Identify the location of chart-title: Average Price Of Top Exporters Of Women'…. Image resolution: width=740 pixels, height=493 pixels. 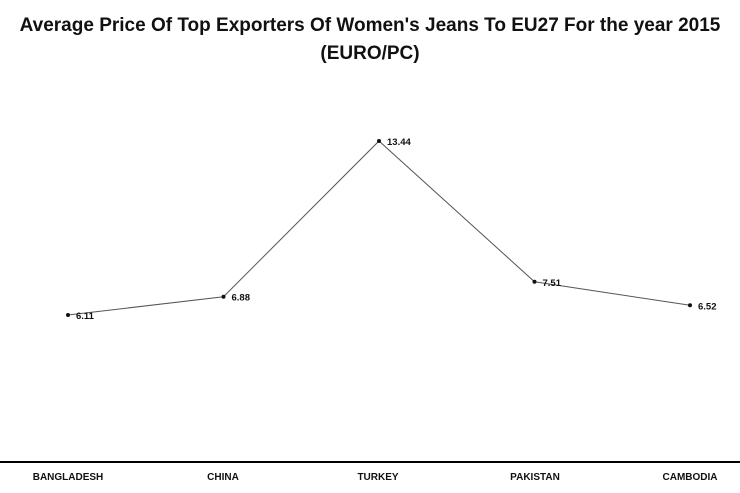
(370, 39).